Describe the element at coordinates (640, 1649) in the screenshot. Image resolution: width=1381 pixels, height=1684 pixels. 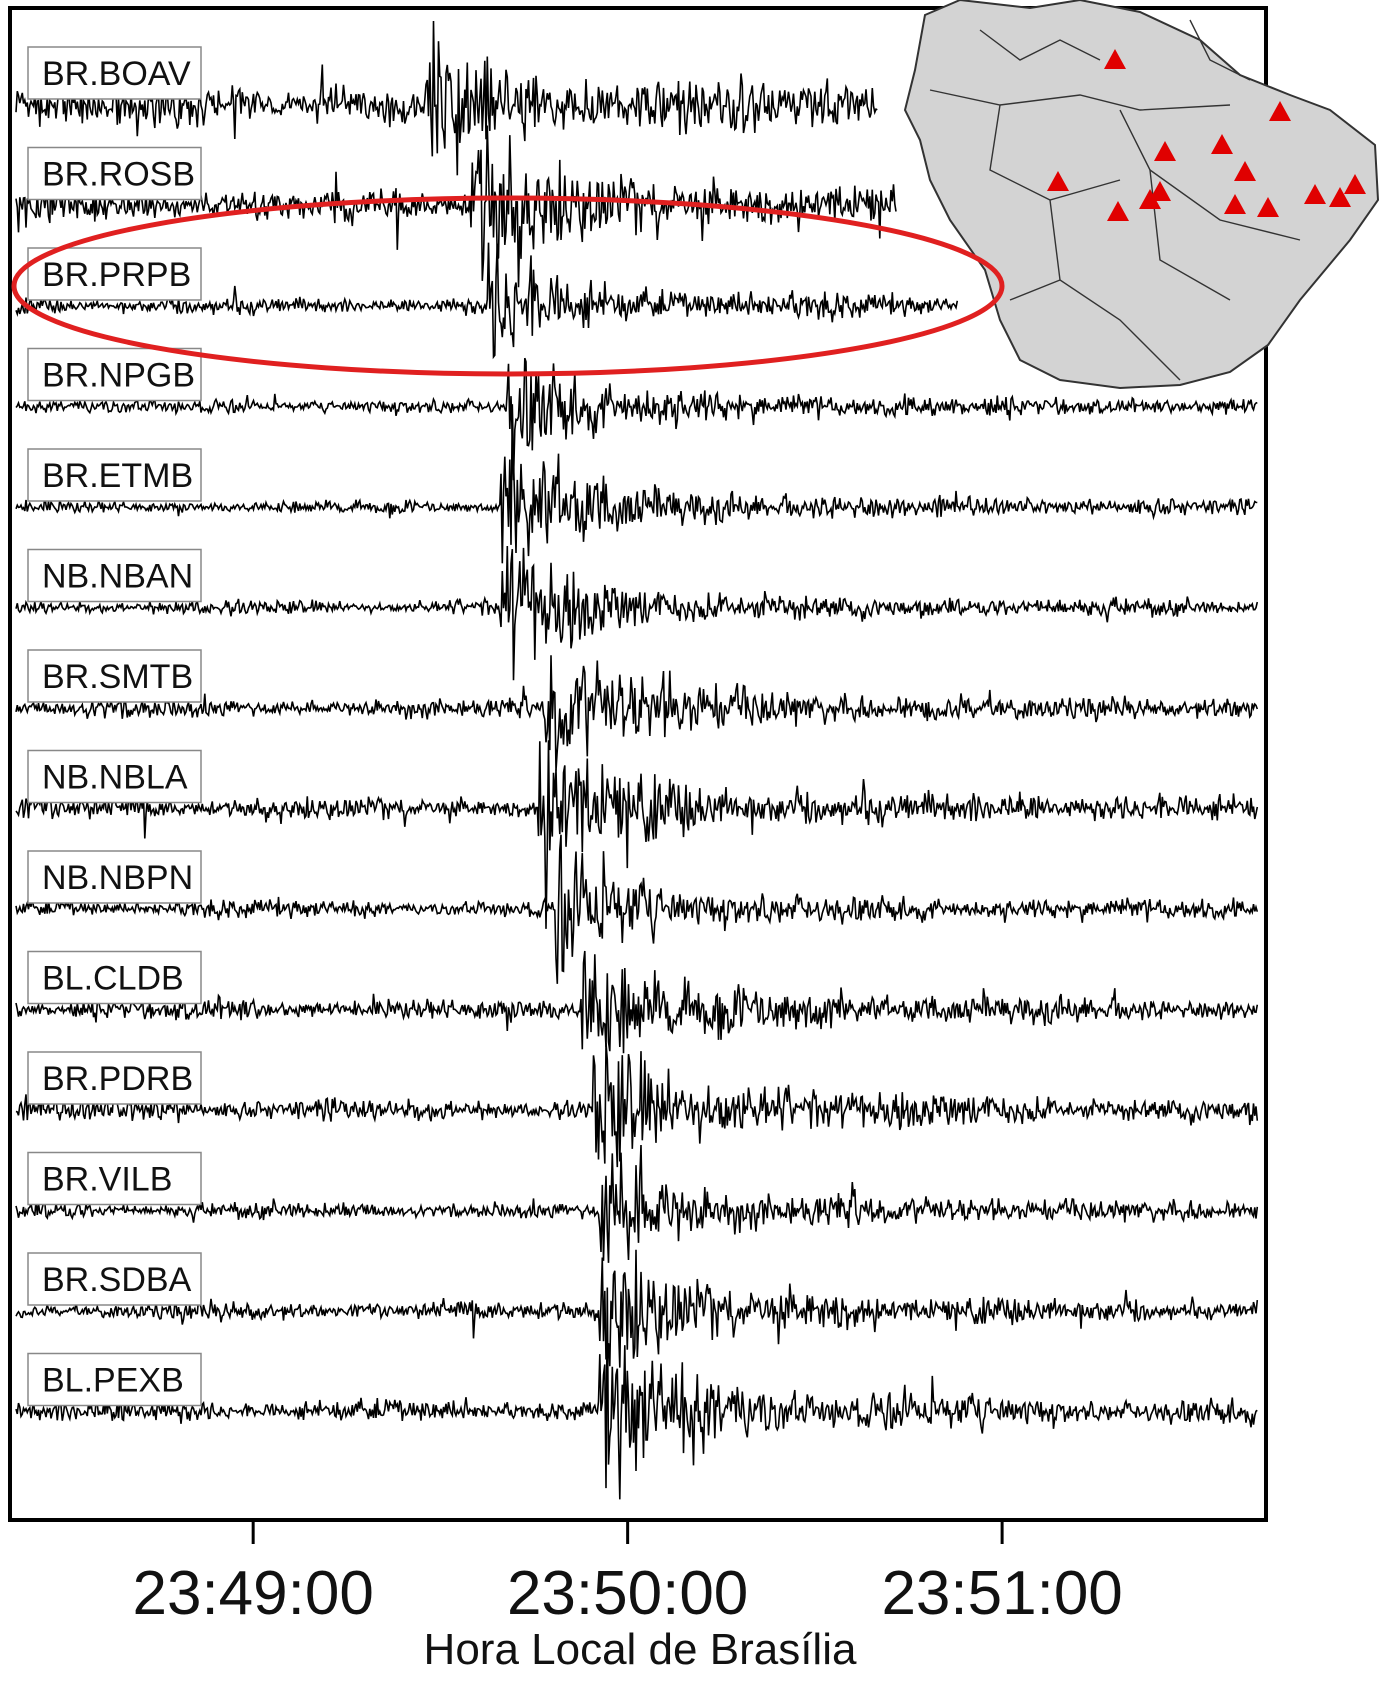
I see `x-axis-title: Hora Local de Brasília` at that location.